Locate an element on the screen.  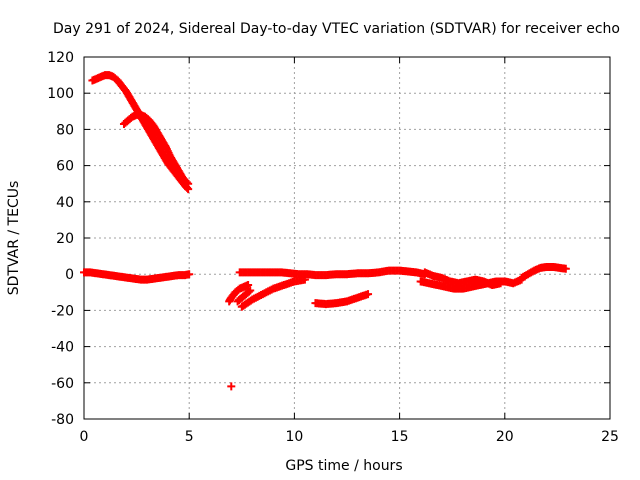
series-arc-end is located at coordinates (543, 272).